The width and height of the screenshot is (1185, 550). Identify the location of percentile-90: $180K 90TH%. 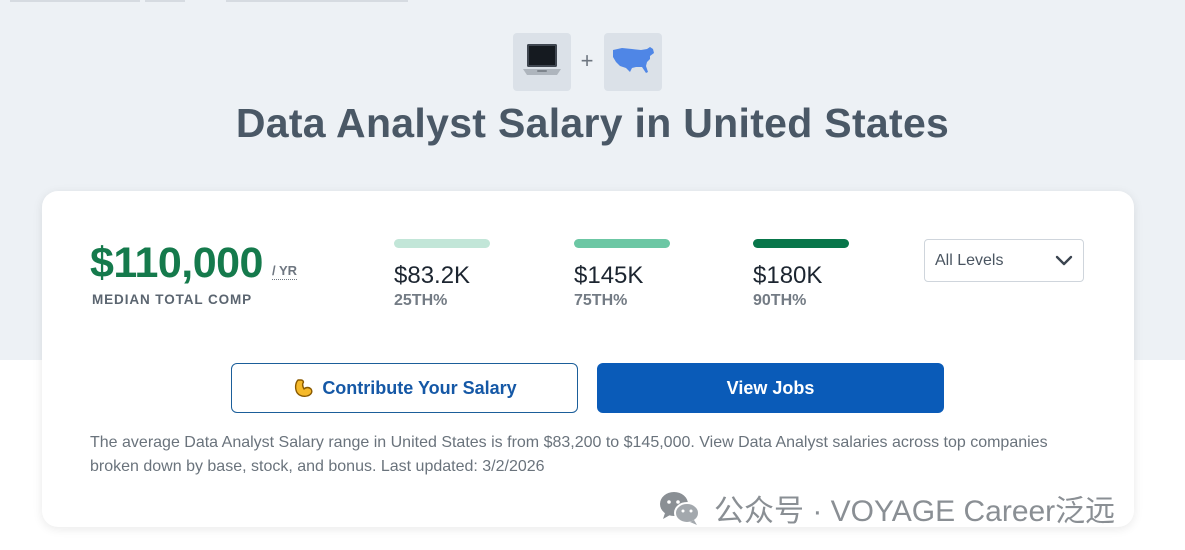
(803, 274).